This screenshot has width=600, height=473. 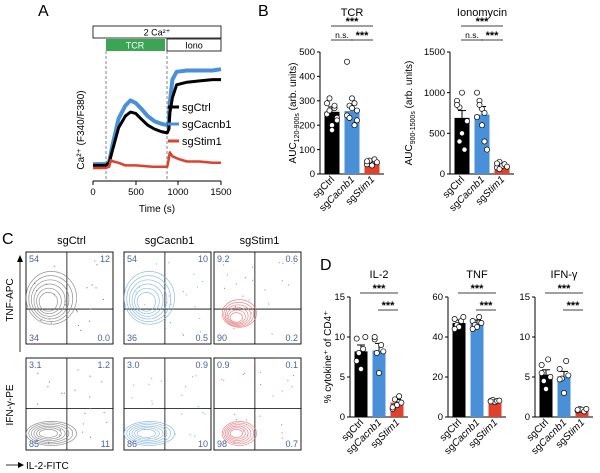 What do you see at coordinates (495, 409) in the screenshot?
I see `bar-sgStim1` at bounding box center [495, 409].